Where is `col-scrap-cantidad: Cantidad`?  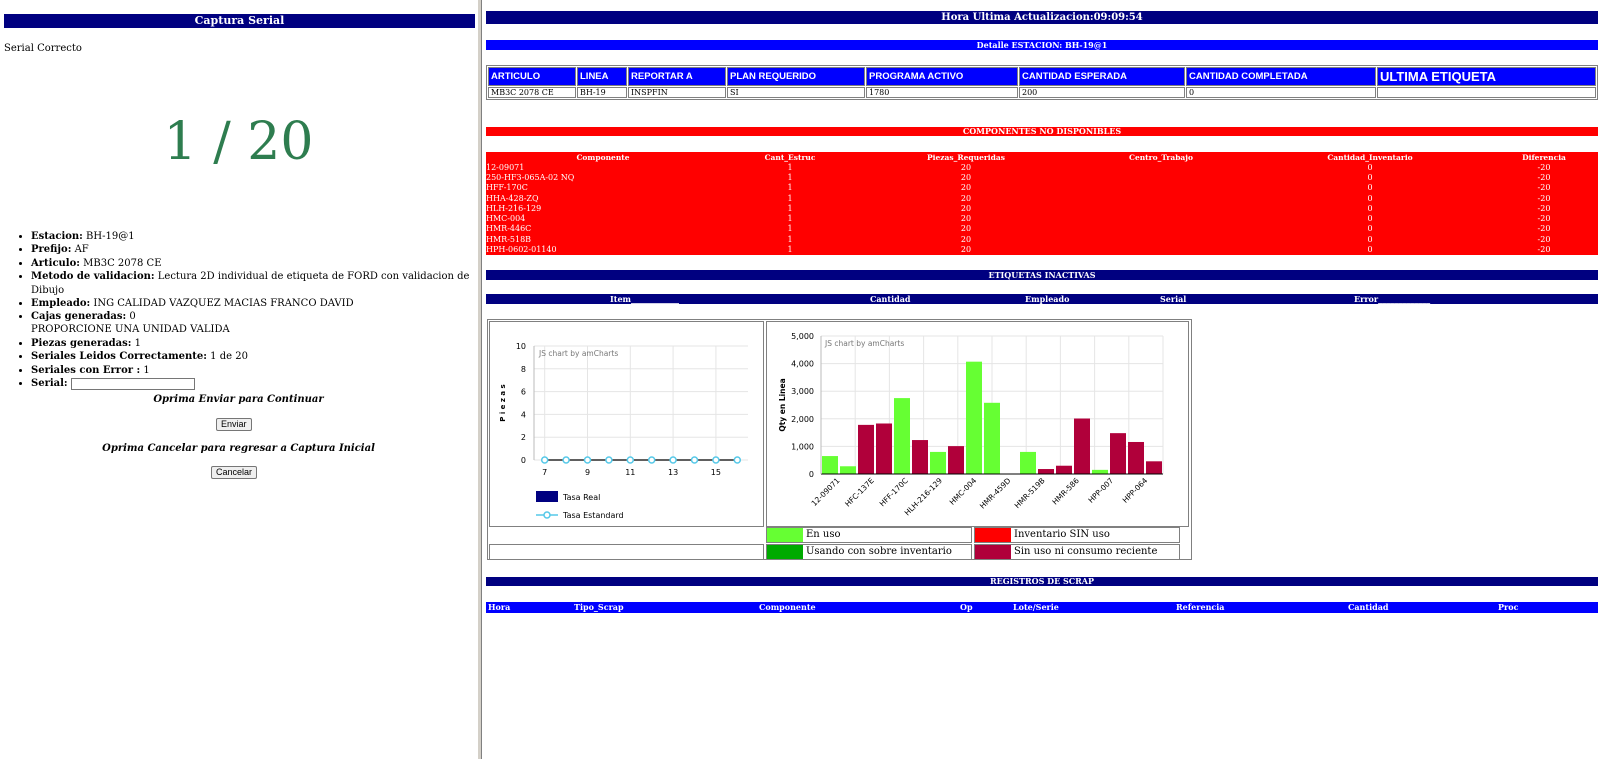 col-scrap-cantidad: Cantidad is located at coordinates (1368, 607).